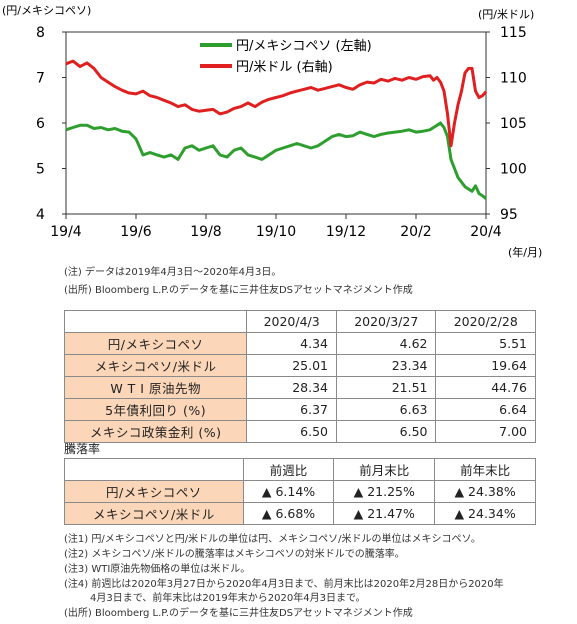 The height and width of the screenshot is (624, 577). I want to click on table-row: メキシコ政策金利 (%) 6.50 6.50 7.00, so click(299, 431).